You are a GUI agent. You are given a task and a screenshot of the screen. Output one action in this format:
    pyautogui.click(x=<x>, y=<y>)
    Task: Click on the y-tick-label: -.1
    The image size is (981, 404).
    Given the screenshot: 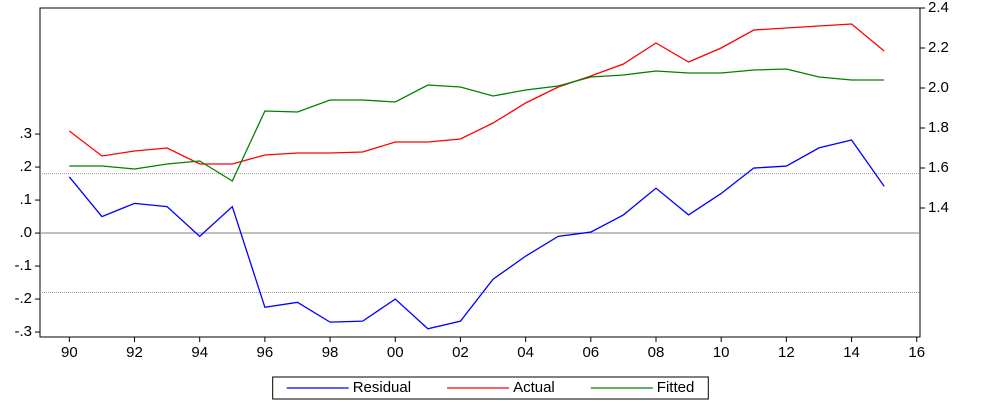 What is the action you would take?
    pyautogui.click(x=23, y=265)
    